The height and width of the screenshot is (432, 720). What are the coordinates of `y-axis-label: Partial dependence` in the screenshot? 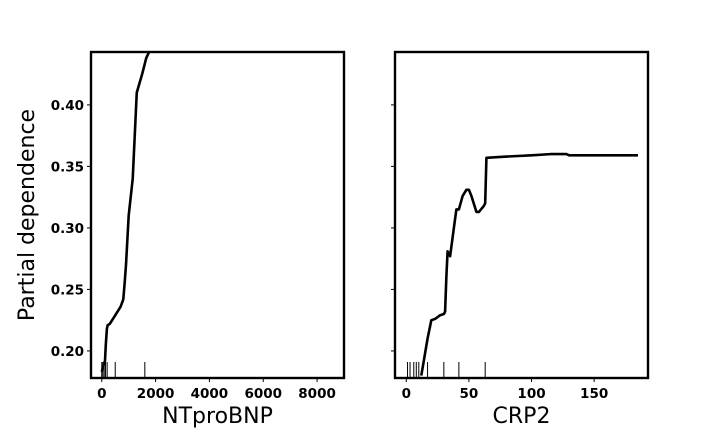 It's located at (27, 215).